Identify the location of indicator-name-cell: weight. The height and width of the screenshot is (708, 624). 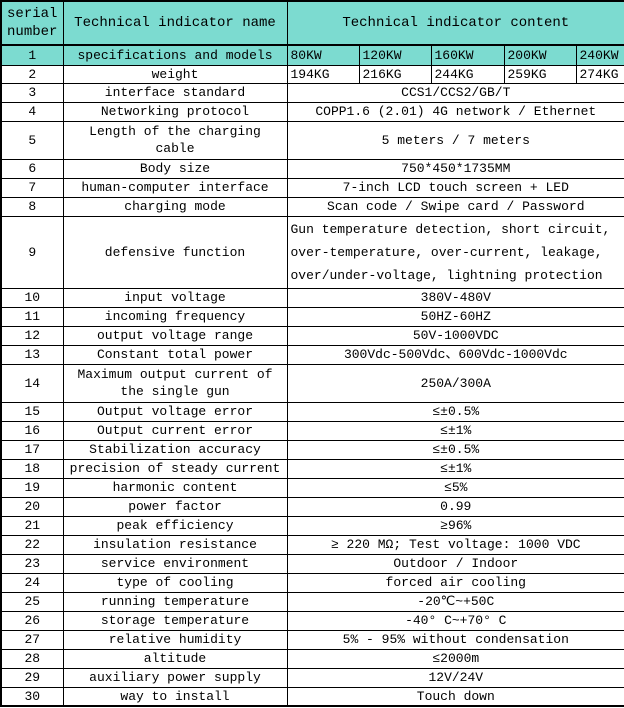
(175, 74).